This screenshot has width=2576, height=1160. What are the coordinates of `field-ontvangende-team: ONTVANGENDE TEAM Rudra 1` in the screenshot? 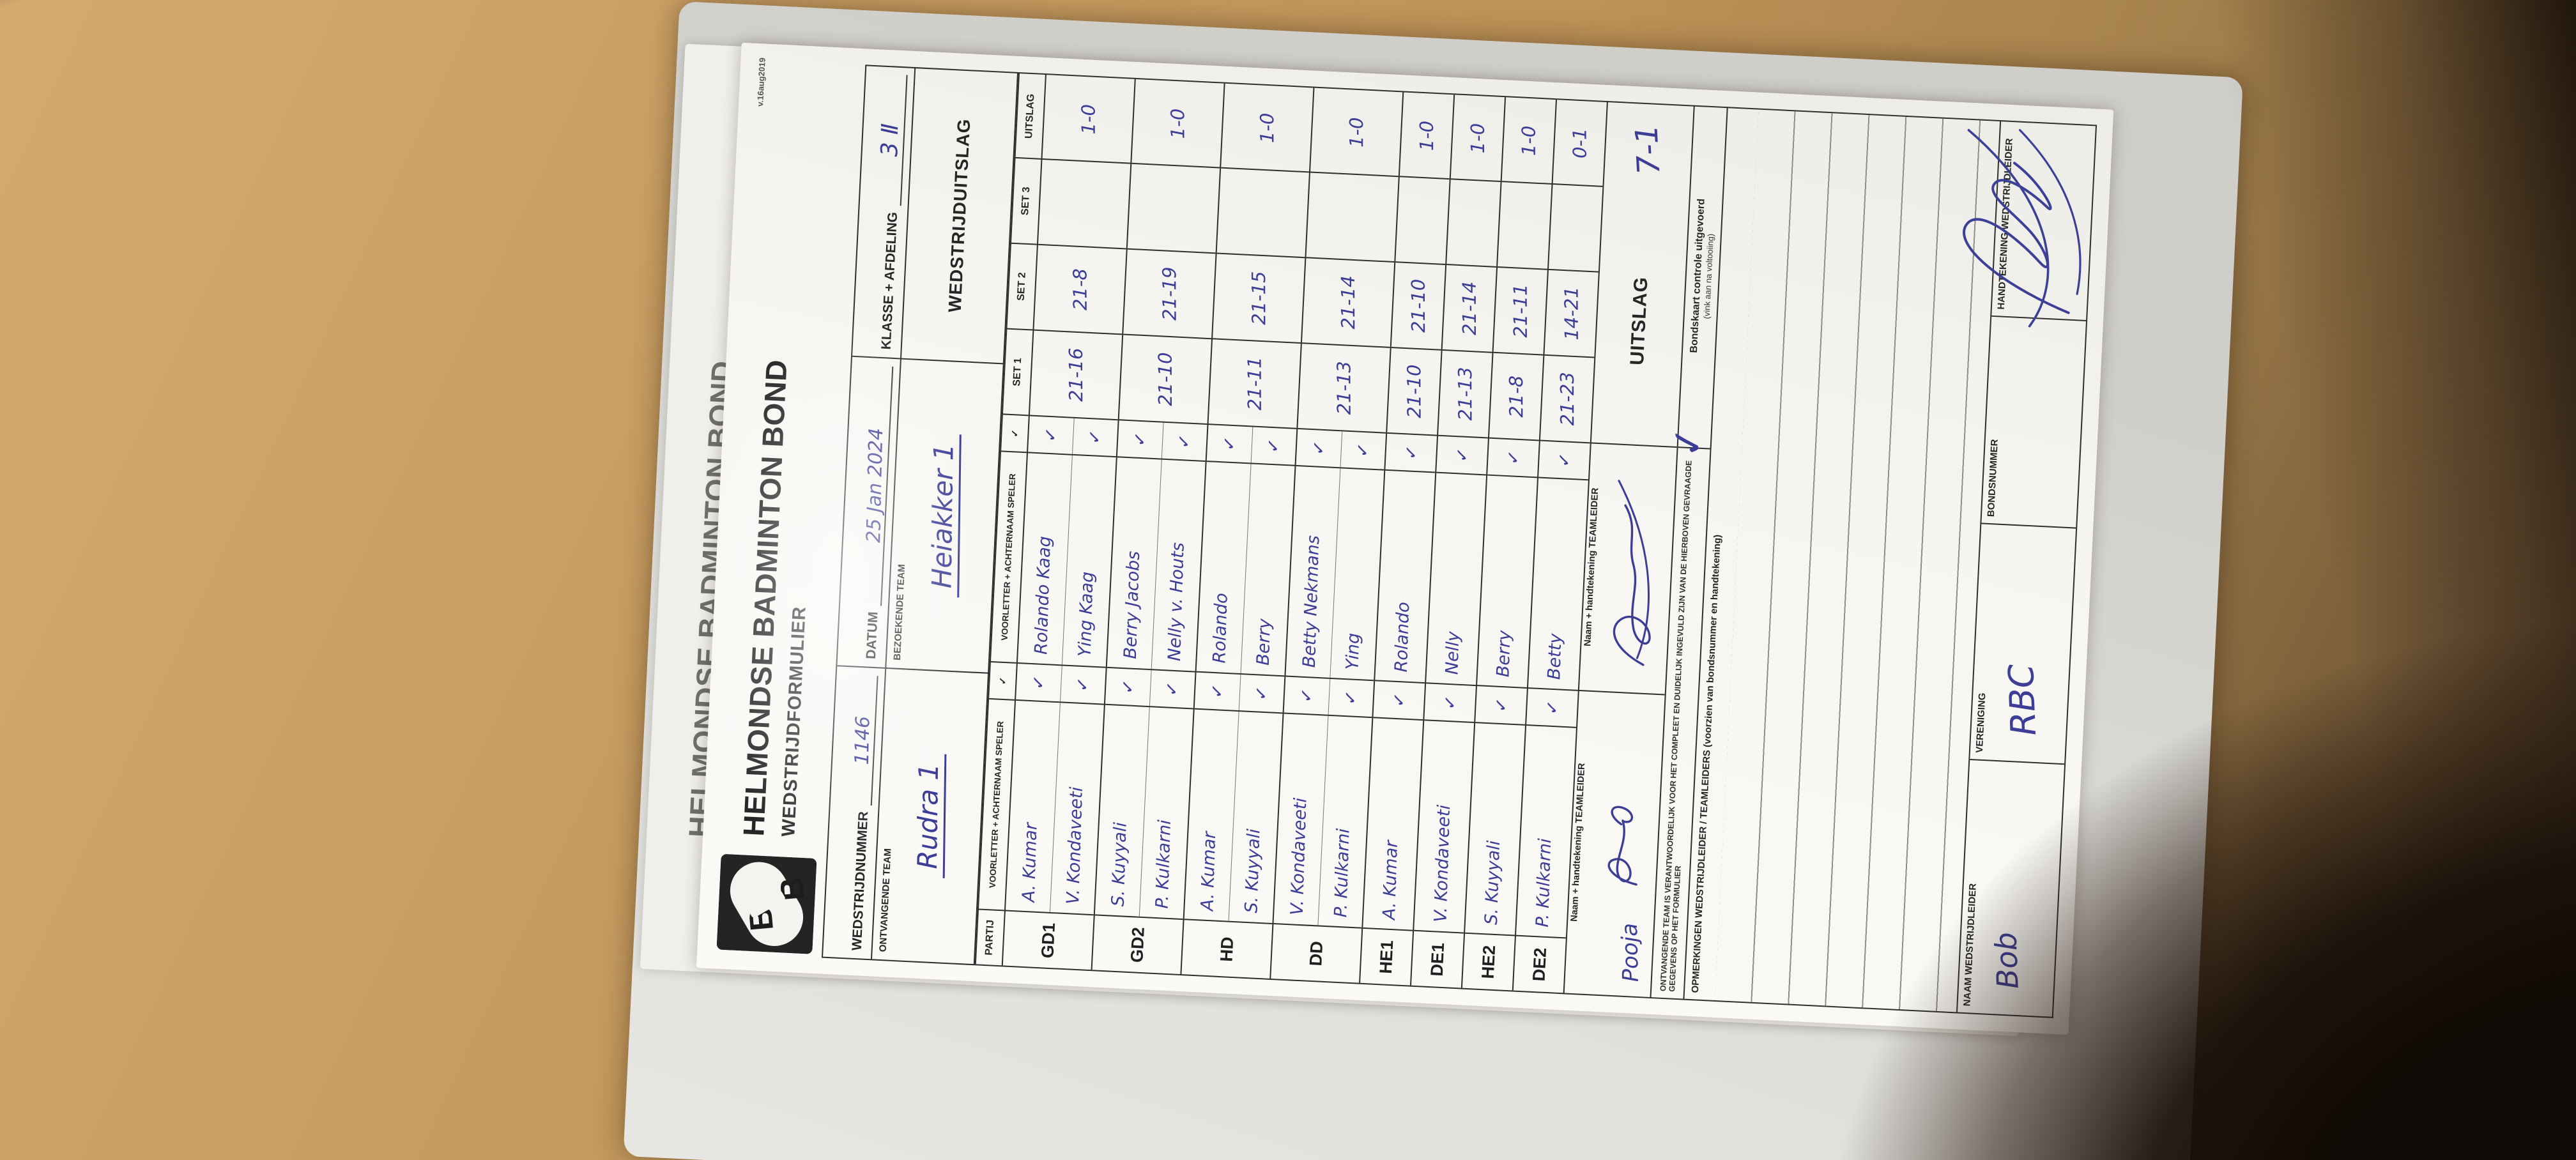 It's located at (929, 816).